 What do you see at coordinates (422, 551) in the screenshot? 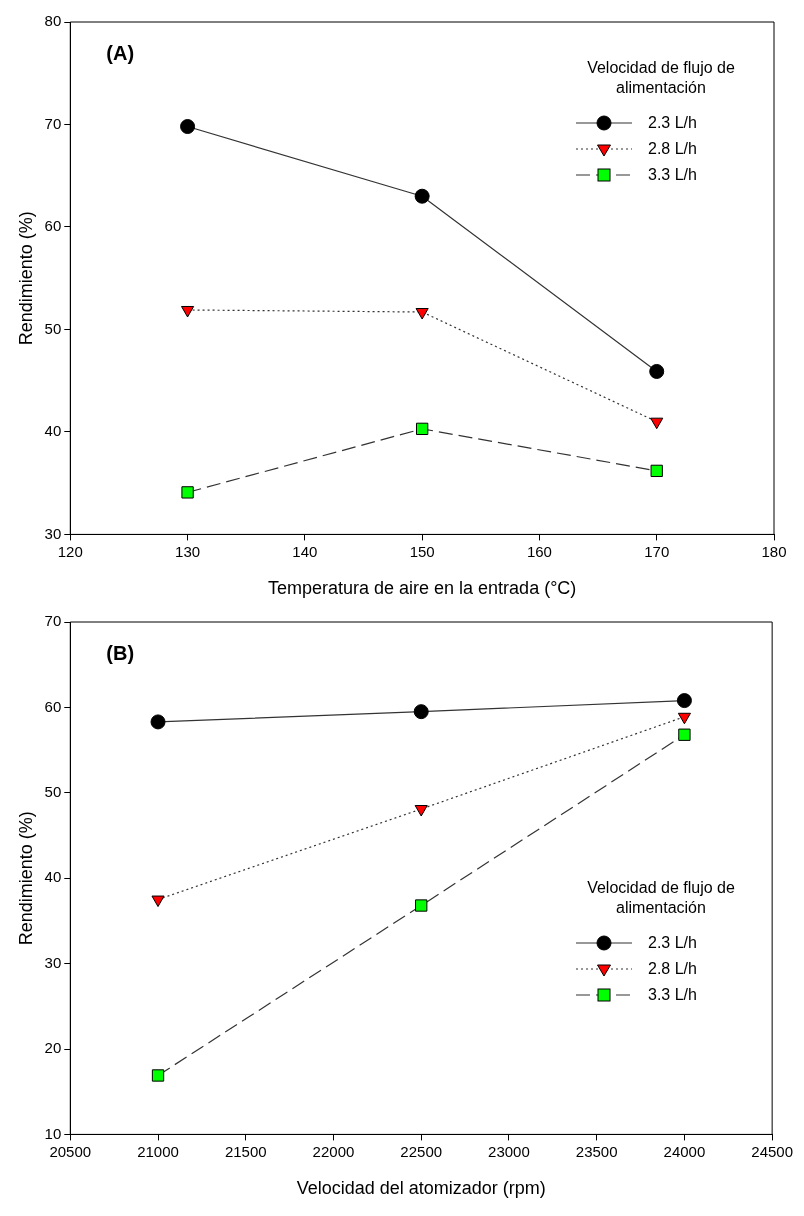
I see `x-tick-label: 150` at bounding box center [422, 551].